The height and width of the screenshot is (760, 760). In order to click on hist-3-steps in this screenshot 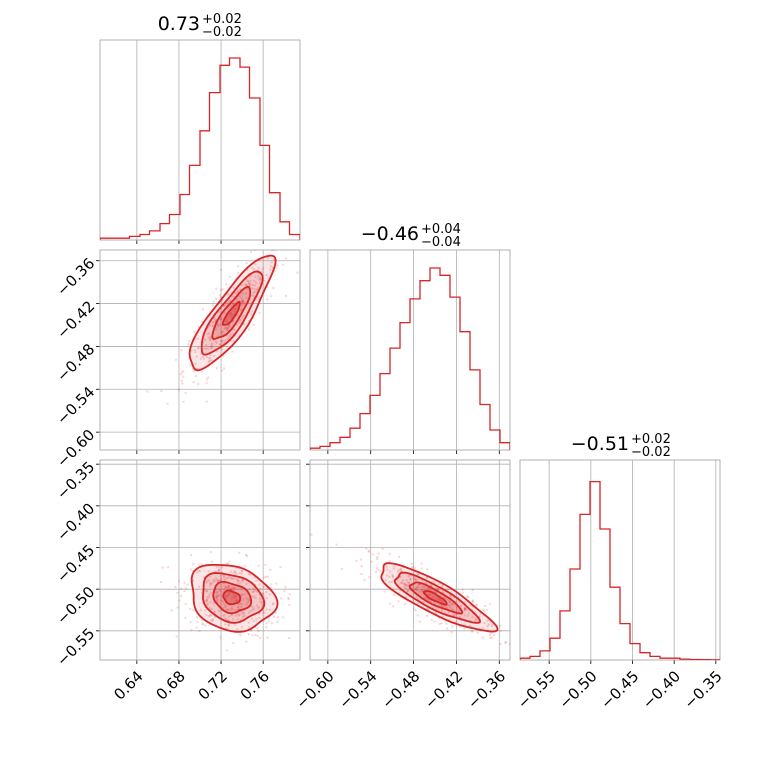, I will do `click(620, 570)`.